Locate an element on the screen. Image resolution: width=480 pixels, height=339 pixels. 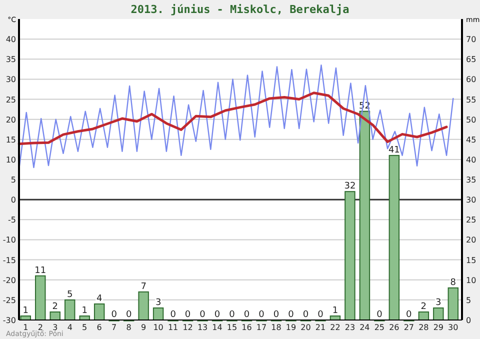
x-tick-label: 6 is located at coordinates (99, 327).